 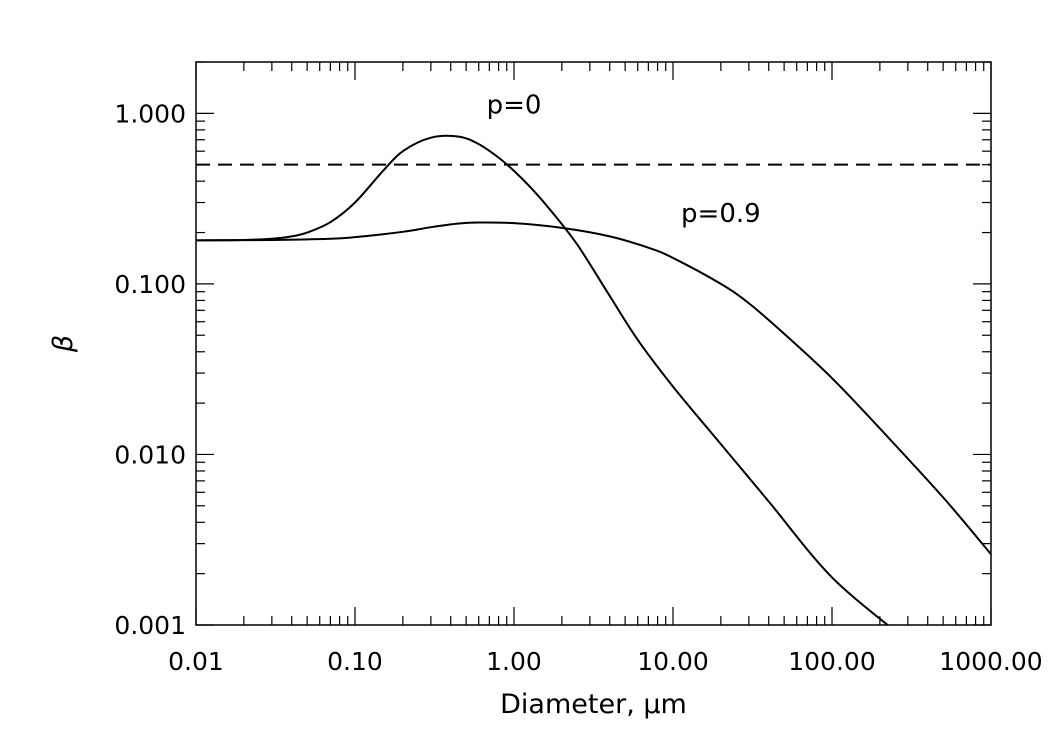 I want to click on y-tick-label: 0.100, so click(x=150, y=284).